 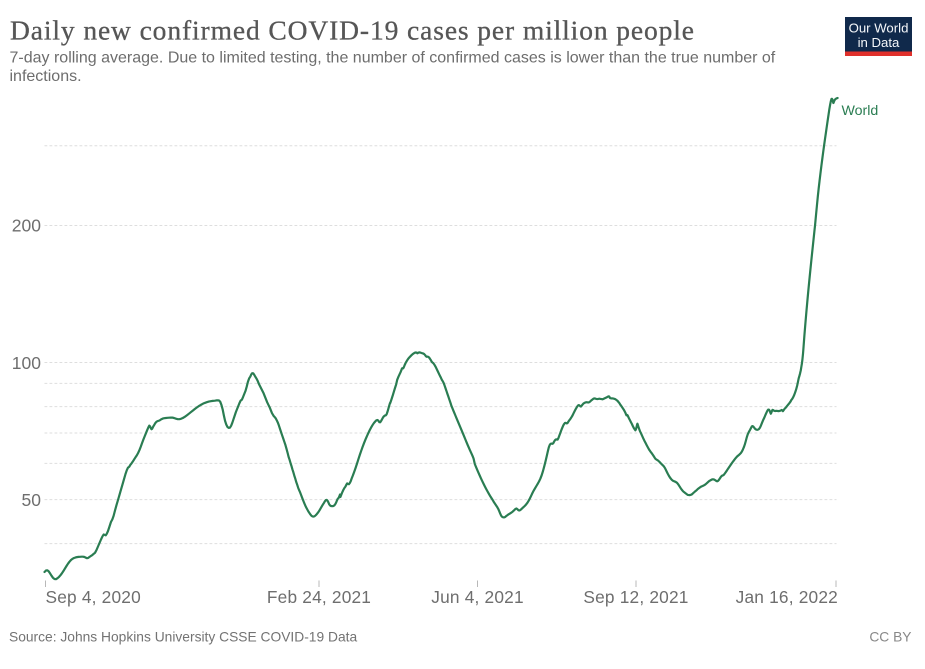 What do you see at coordinates (26, 363) in the screenshot?
I see `svg-text: 100` at bounding box center [26, 363].